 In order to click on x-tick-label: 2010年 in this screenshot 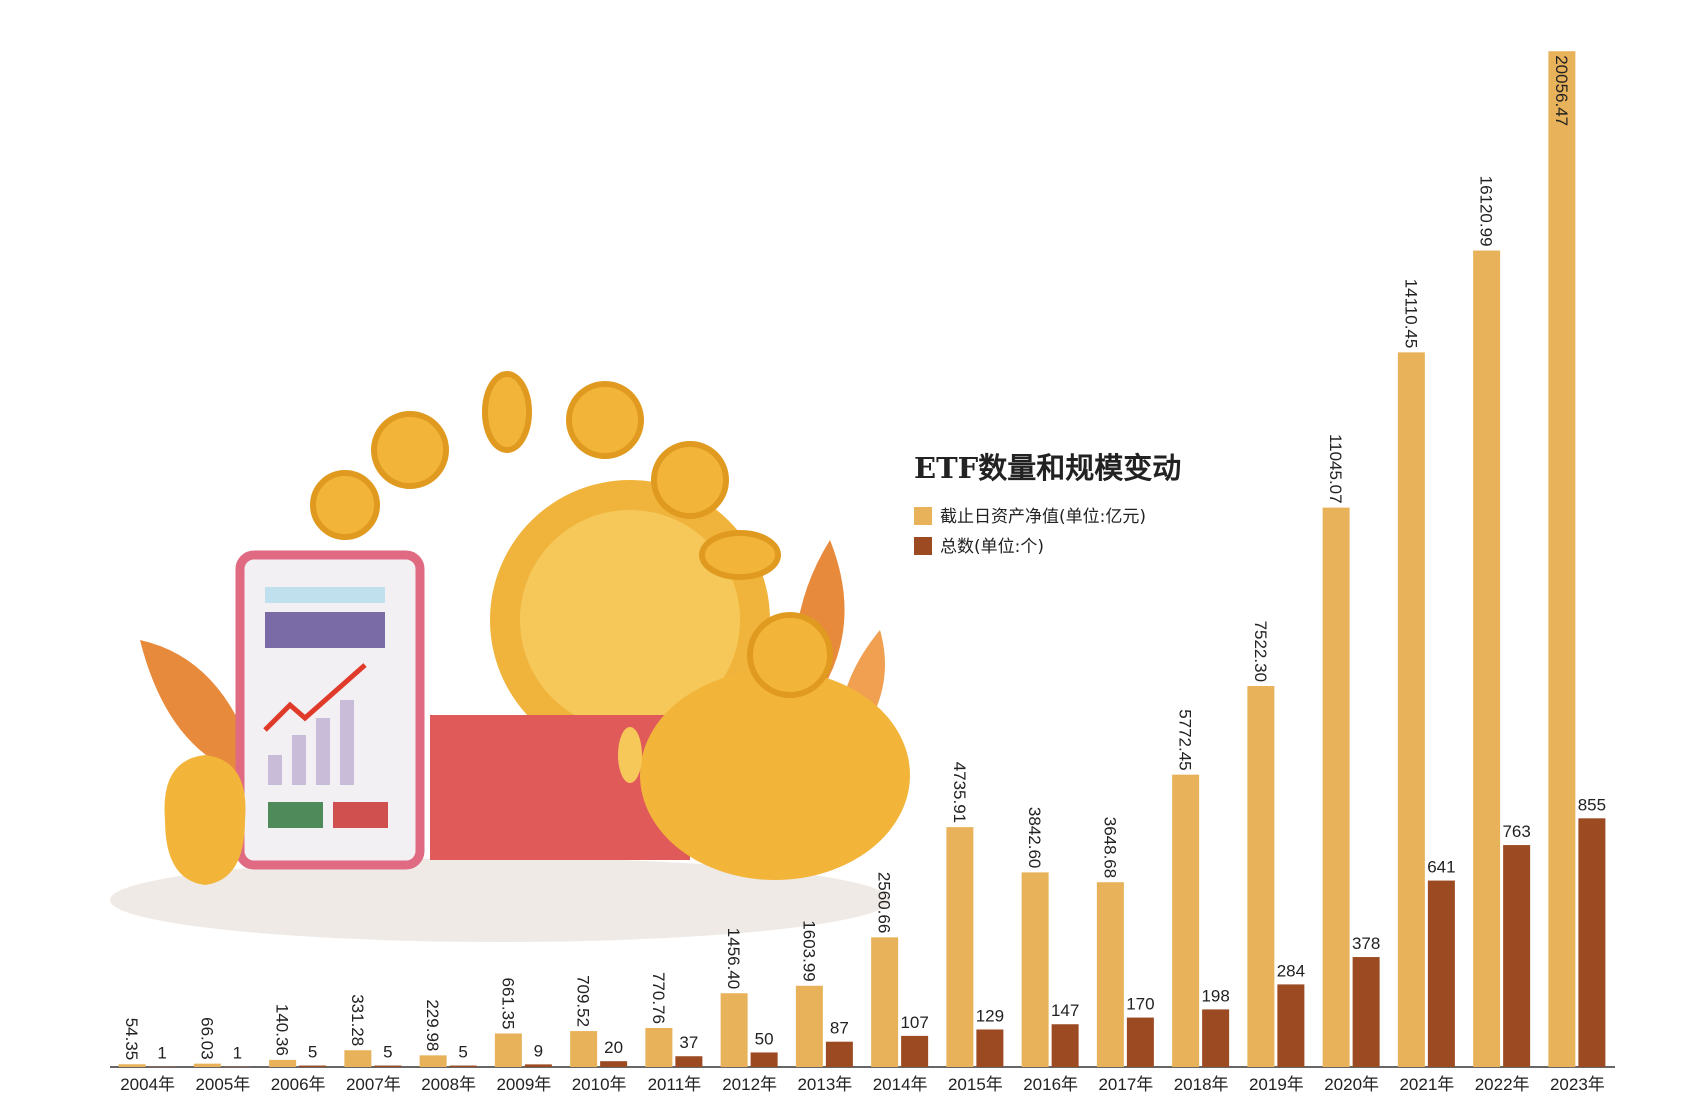, I will do `click(599, 1084)`.